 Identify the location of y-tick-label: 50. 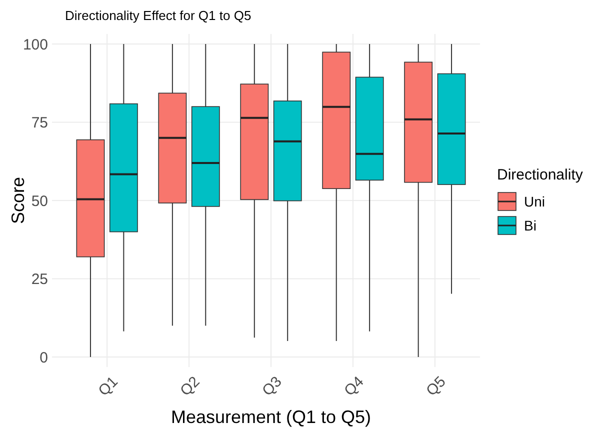
(39, 201).